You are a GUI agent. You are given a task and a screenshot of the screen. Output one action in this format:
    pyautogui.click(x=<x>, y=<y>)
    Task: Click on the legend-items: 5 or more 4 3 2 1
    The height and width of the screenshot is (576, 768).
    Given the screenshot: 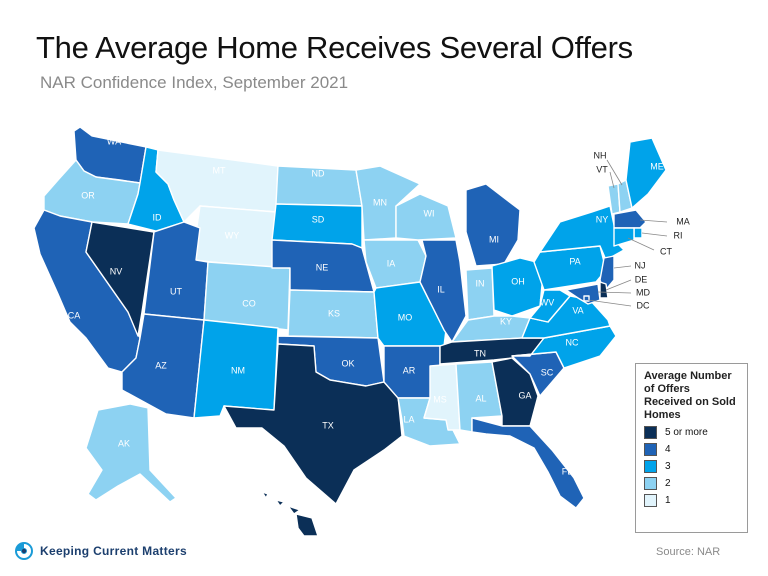 What is the action you would take?
    pyautogui.click(x=691, y=466)
    